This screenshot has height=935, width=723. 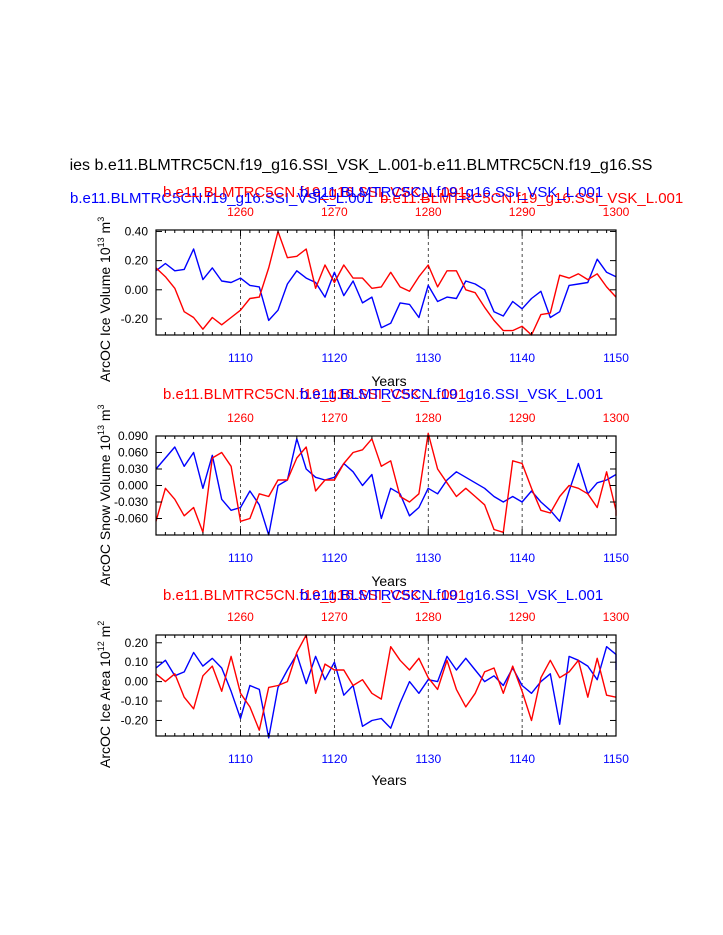 What do you see at coordinates (451, 595) in the screenshot?
I see `ice-area-blue-title: b.e11.BLMTRC5CN.f19_g16.SSI_VSK_L.001` at bounding box center [451, 595].